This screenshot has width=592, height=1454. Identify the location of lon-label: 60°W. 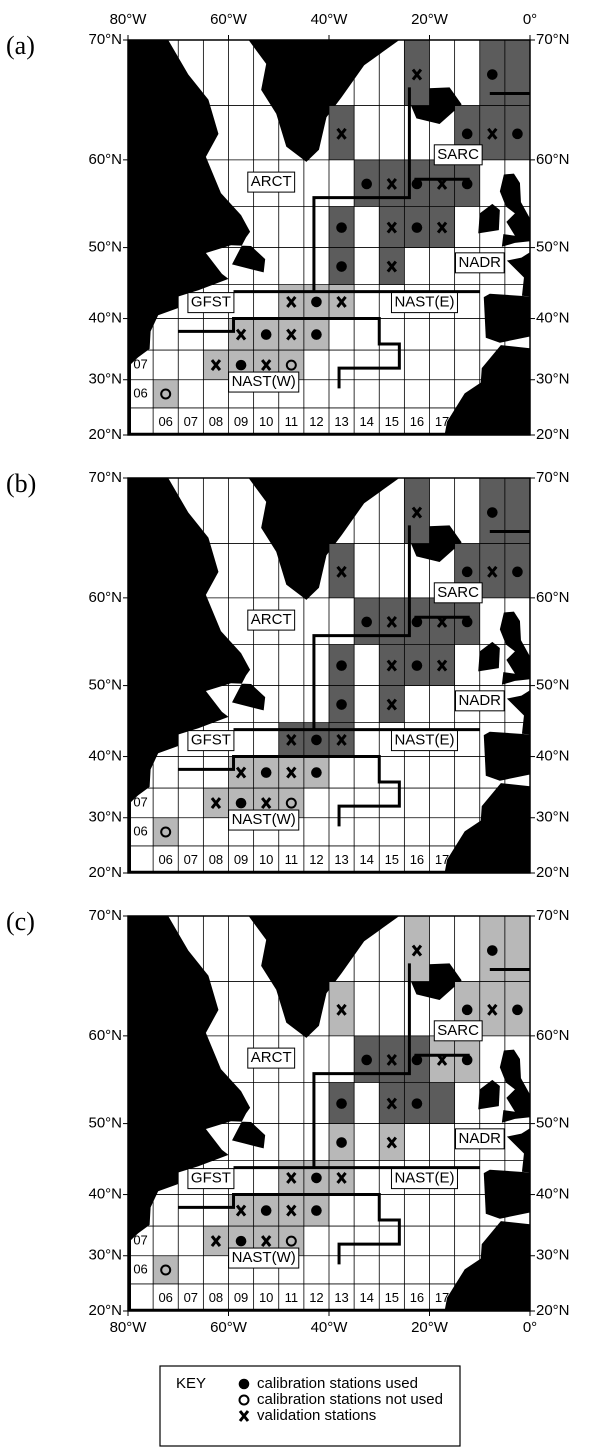
(229, 19).